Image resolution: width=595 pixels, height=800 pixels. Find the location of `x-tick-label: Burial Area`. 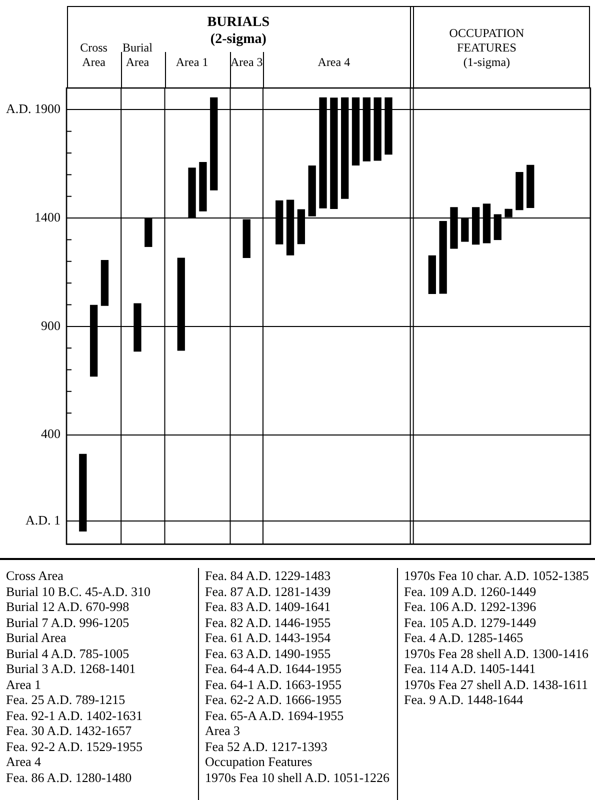

x-tick-label: Burial Area is located at coordinates (138, 54).